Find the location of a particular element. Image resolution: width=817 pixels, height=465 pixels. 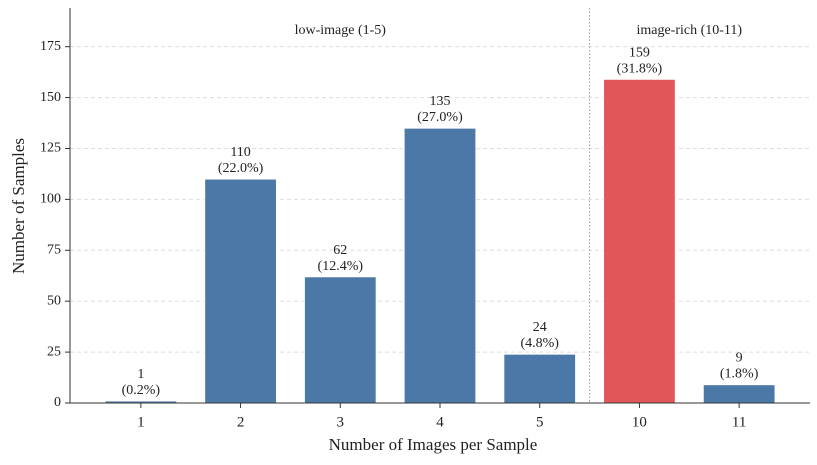

value-label: 1 (0.2%) is located at coordinates (141, 382).